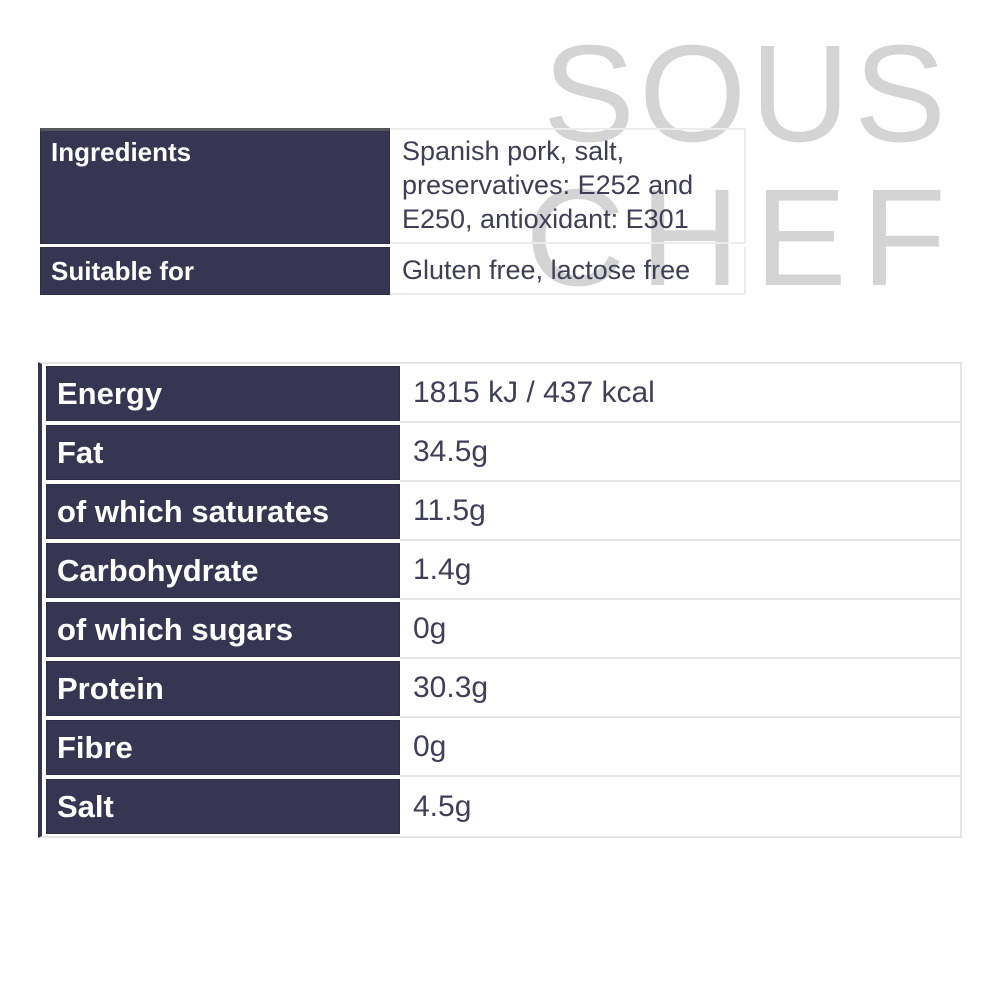 Image resolution: width=1000 pixels, height=1000 pixels. I want to click on sous-chef-watermark: SOUS CHEF, so click(733, 166).